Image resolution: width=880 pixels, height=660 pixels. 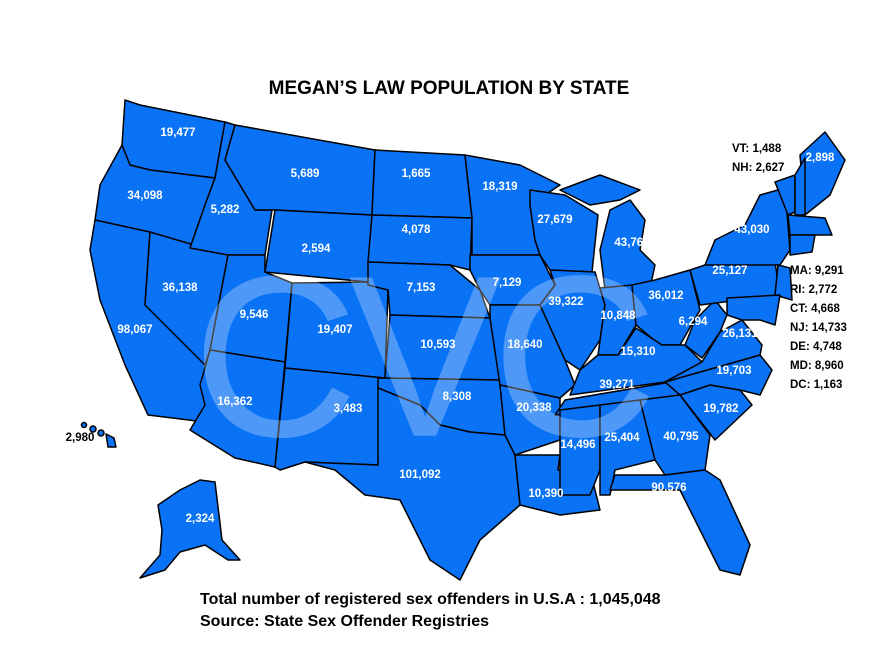 What do you see at coordinates (534, 408) in the screenshot?
I see `state-label: 20,338` at bounding box center [534, 408].